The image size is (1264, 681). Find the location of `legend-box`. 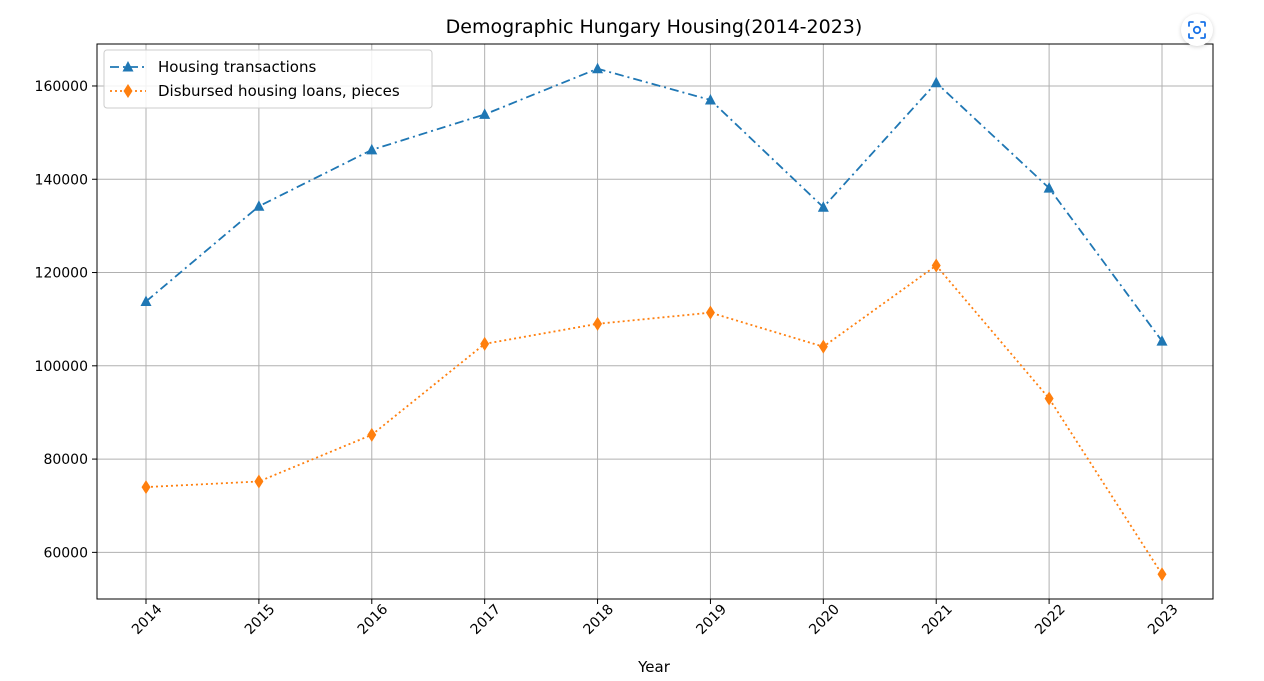

legend-box is located at coordinates (268, 79).